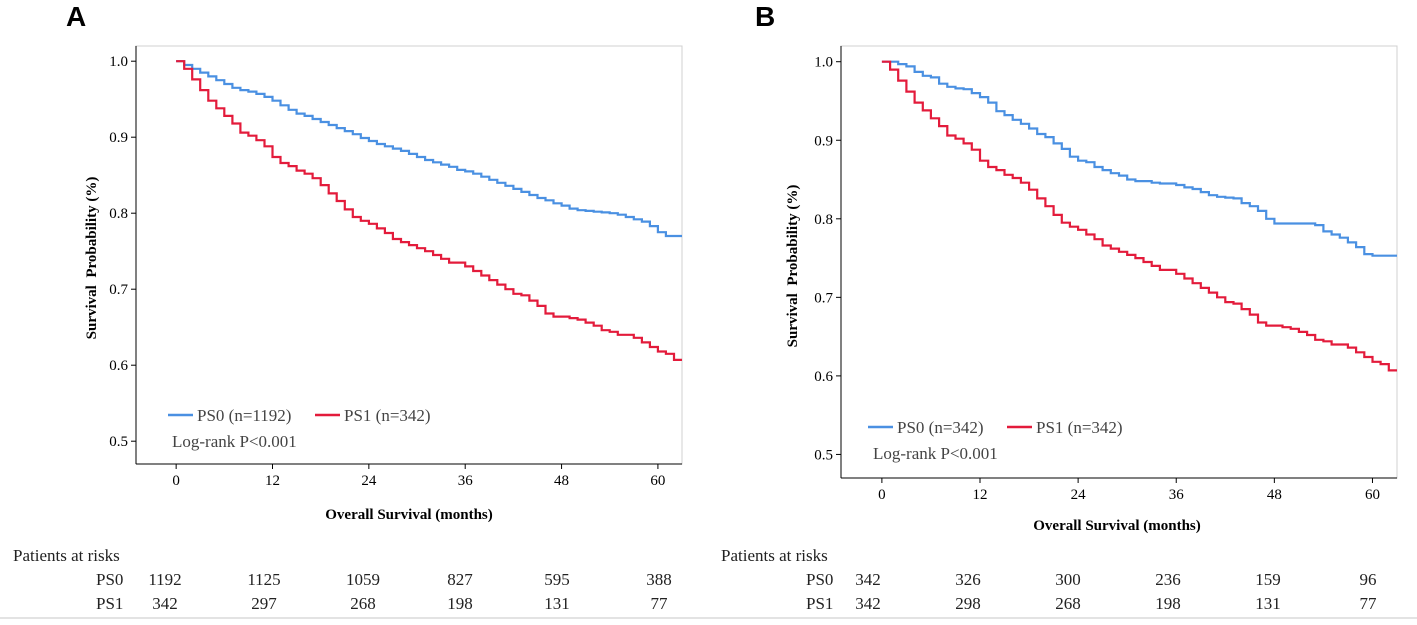 The image size is (1417, 625). What do you see at coordinates (659, 579) in the screenshot?
I see `risk-count: 388` at bounding box center [659, 579].